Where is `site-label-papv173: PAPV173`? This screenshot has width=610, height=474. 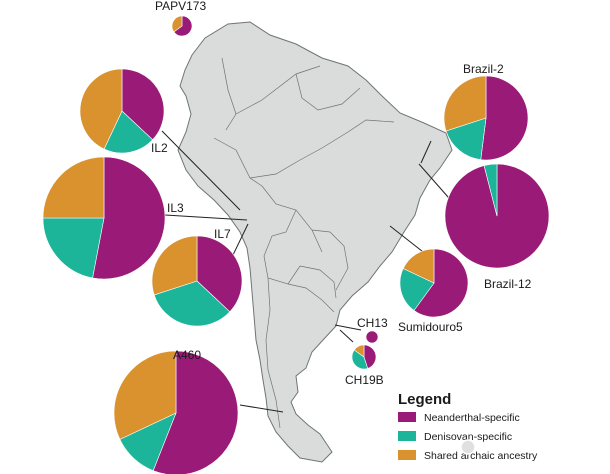
site-label-papv173: PAPV173 is located at coordinates (180, 6).